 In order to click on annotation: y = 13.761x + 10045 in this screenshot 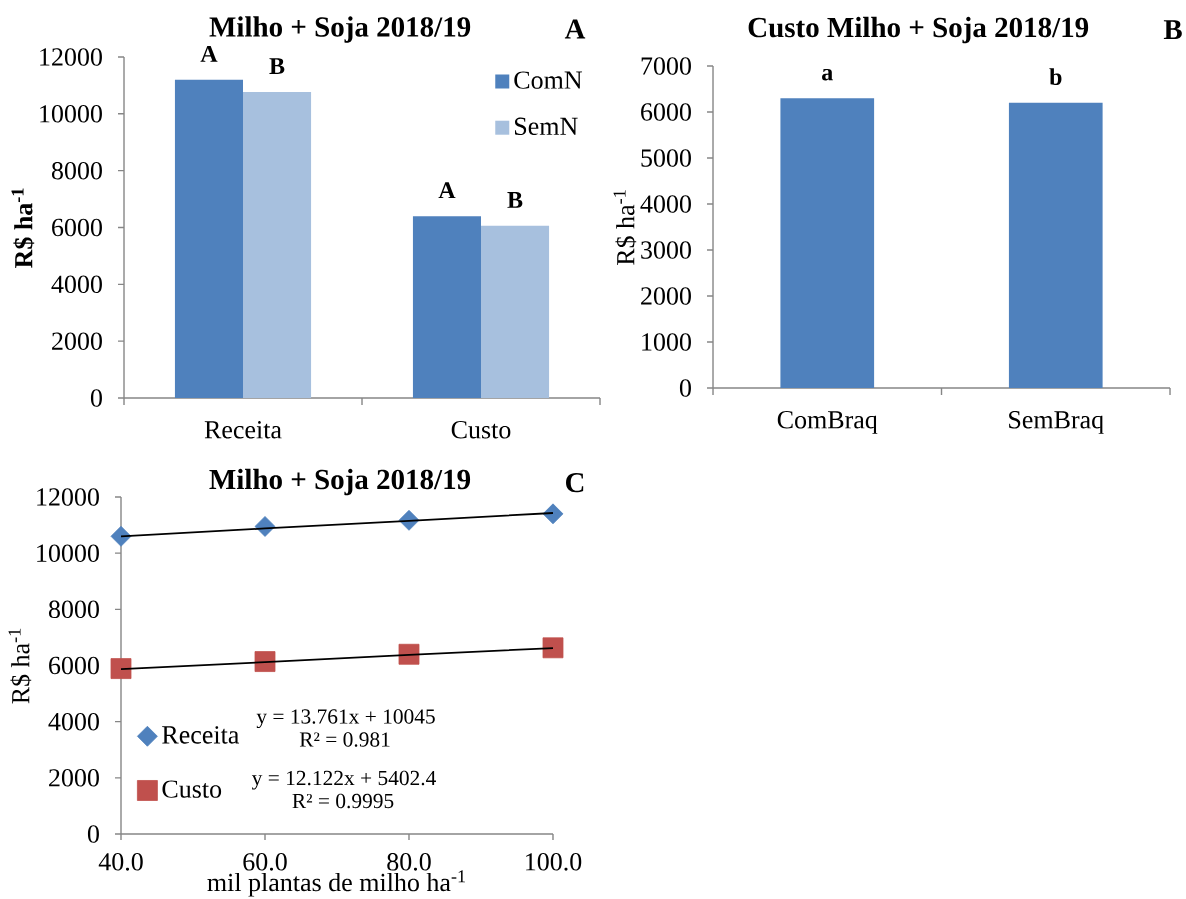, I will do `click(345, 719)`.